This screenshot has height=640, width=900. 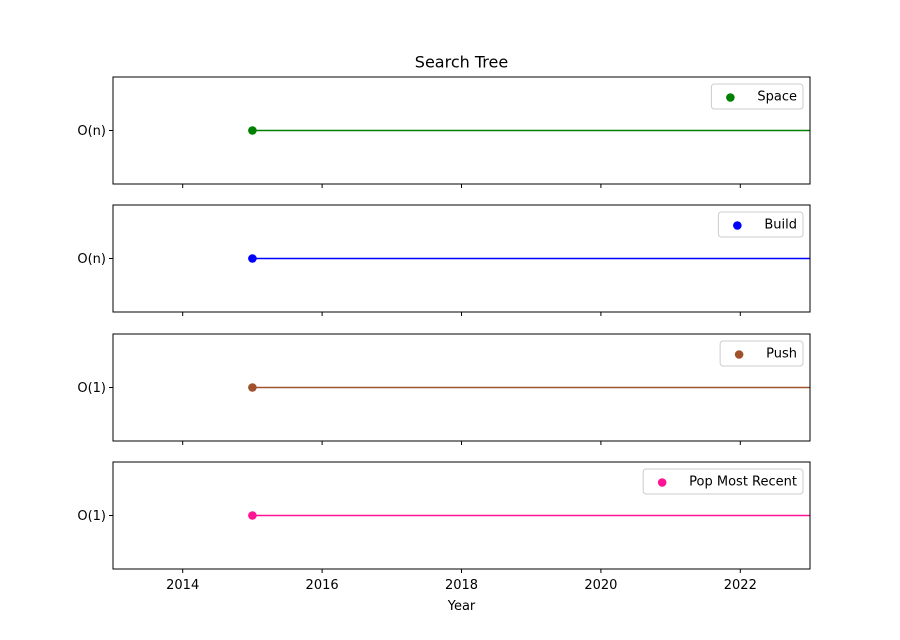 What do you see at coordinates (461, 62) in the screenshot?
I see `chart-title: Search Tree` at bounding box center [461, 62].